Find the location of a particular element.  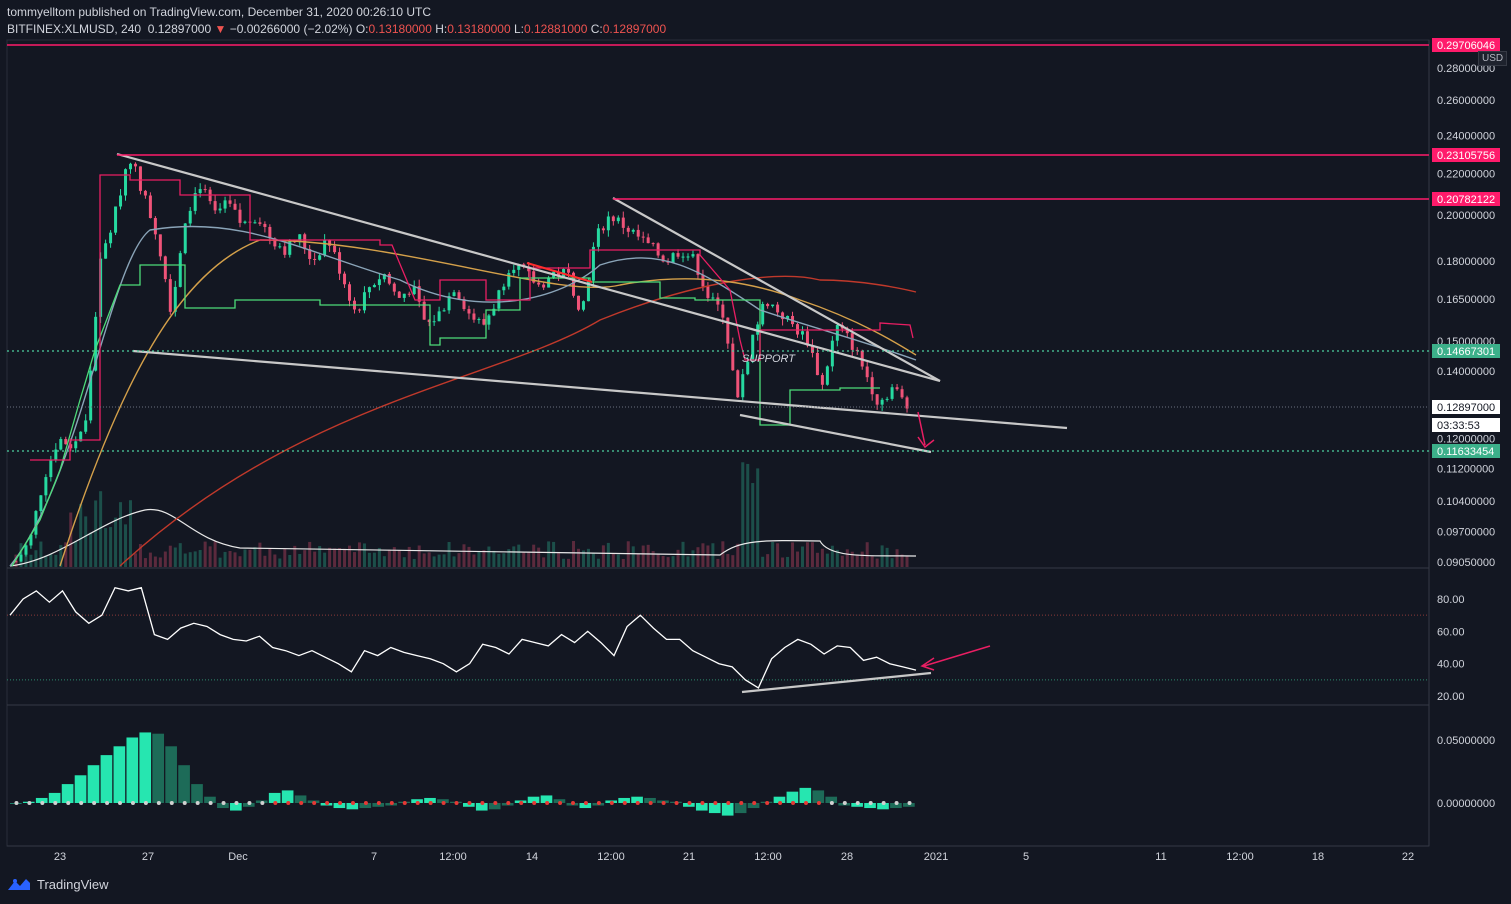

price-tick-2: 0.24000000 is located at coordinates (1466, 136).